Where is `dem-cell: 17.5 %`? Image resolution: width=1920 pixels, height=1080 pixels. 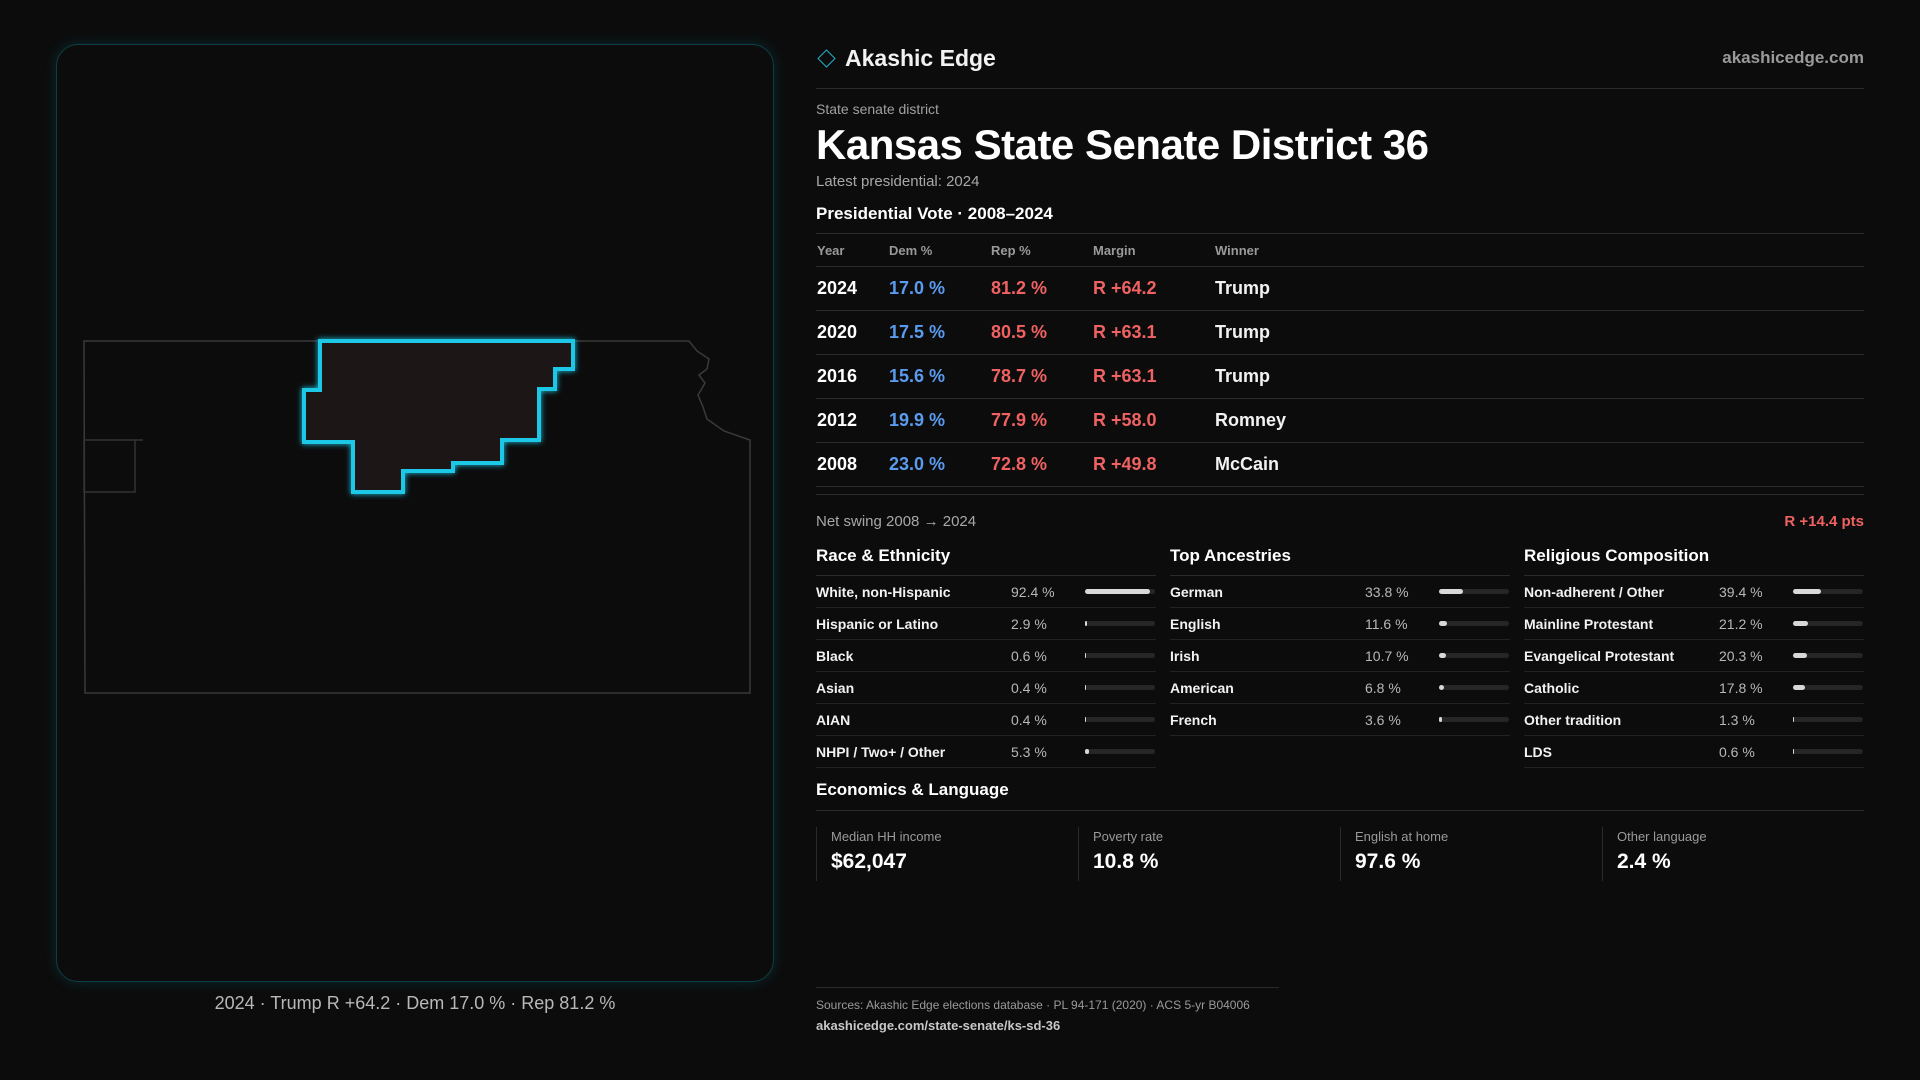
dem-cell: 17.5 % is located at coordinates (939, 332).